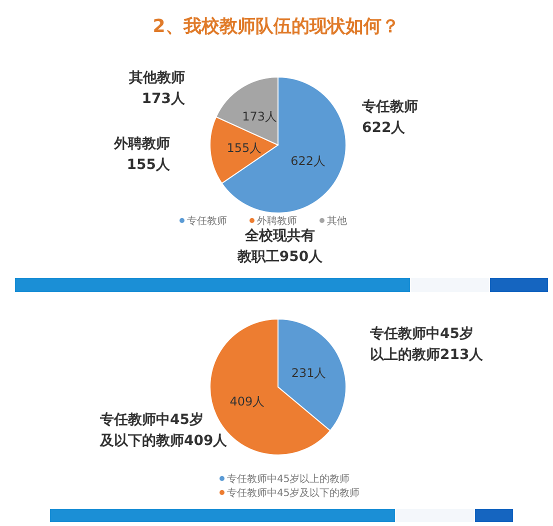 This screenshot has height=526, width=553. Describe the element at coordinates (247, 401) in the screenshot. I see `data-label: 409人` at that location.